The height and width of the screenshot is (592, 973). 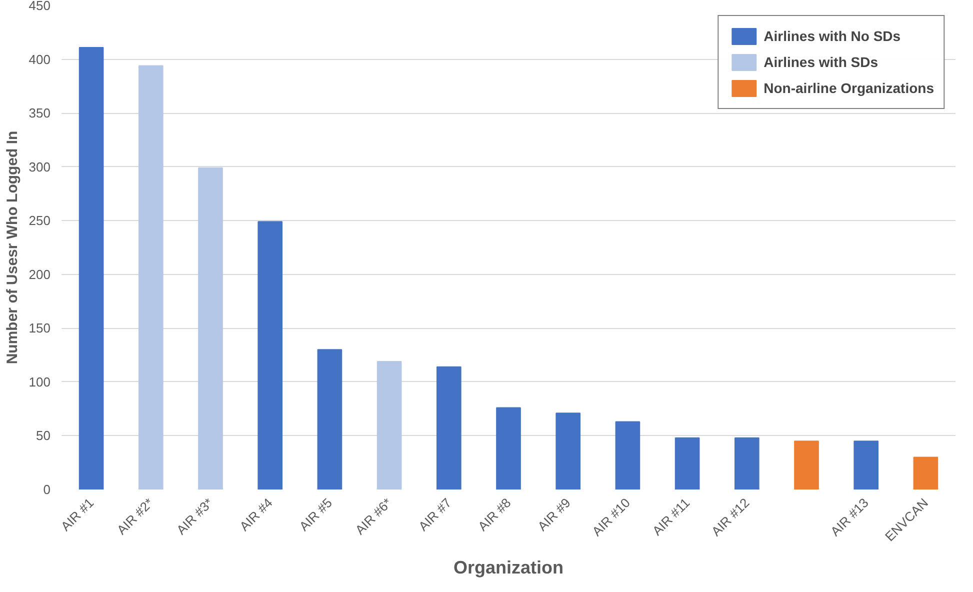 What do you see at coordinates (39, 59) in the screenshot?
I see `y-tick-label: 400` at bounding box center [39, 59].